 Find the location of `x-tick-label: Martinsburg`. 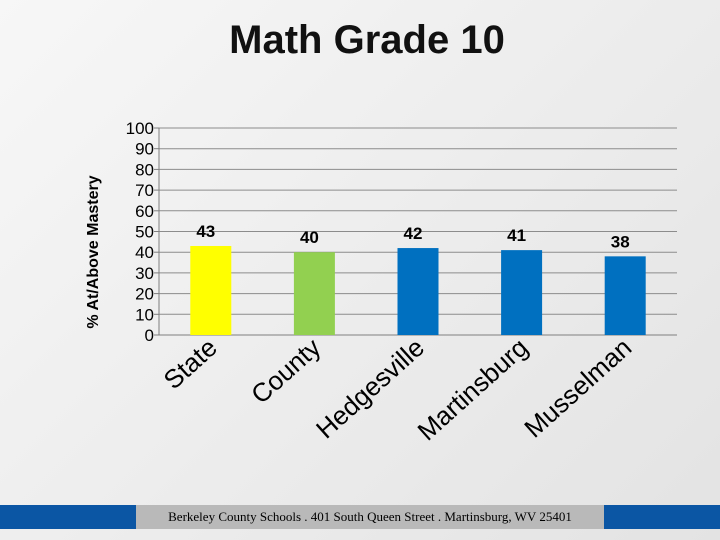

x-tick-label: Martinsburg is located at coordinates (473, 389).